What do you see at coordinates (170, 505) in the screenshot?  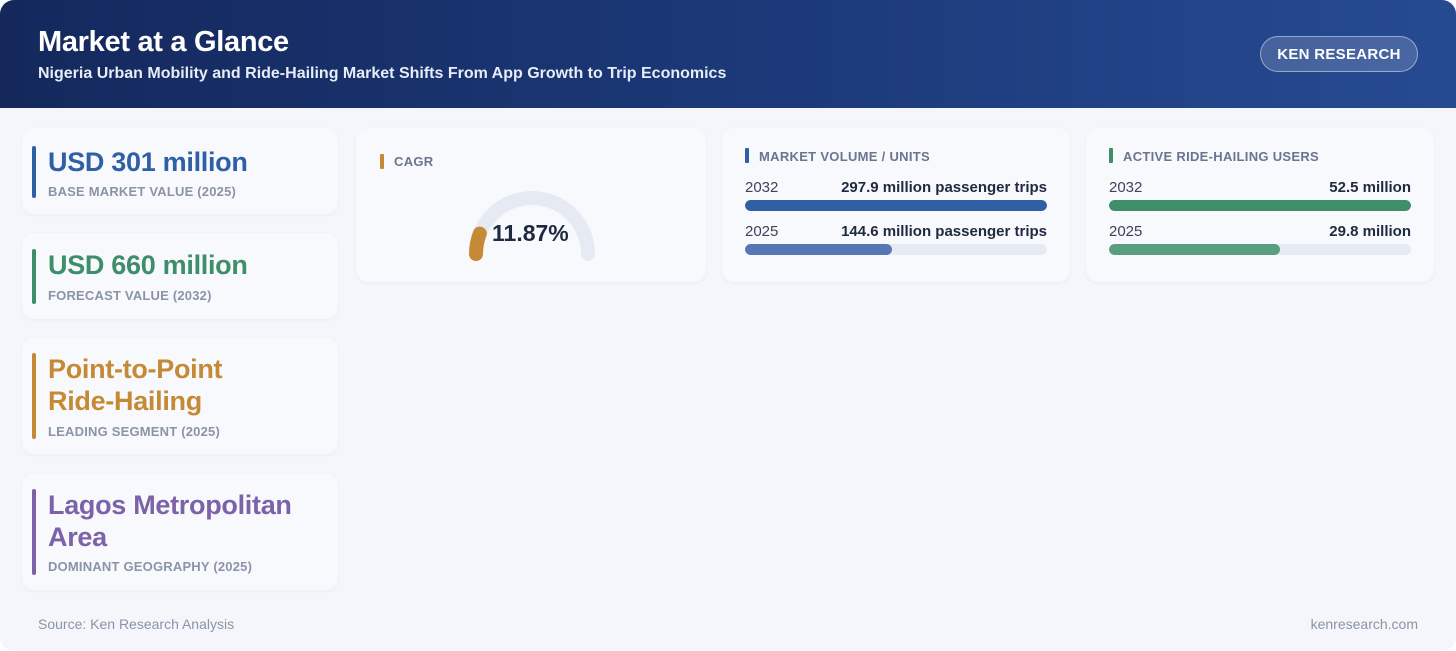 I see `kpi-value-line1: Lagos Metropolitan` at bounding box center [170, 505].